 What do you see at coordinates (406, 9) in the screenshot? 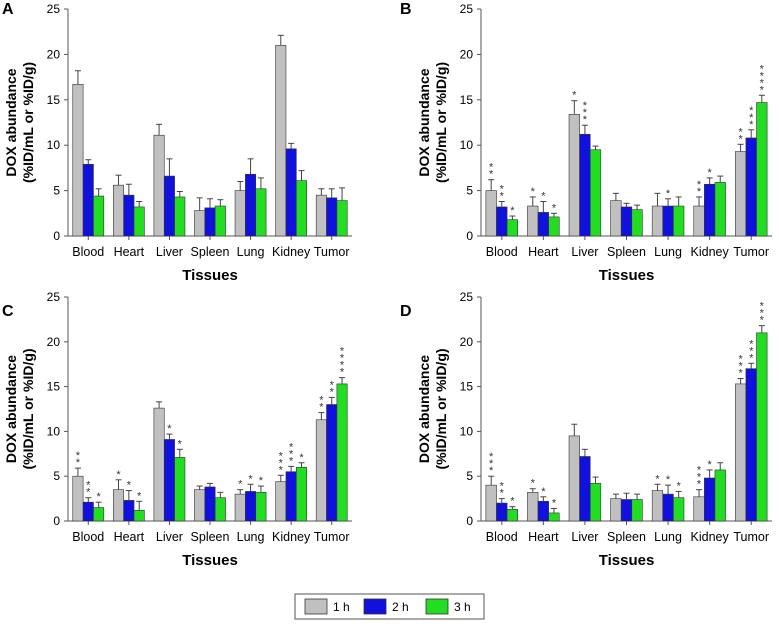
I see `panel-letter: B` at bounding box center [406, 9].